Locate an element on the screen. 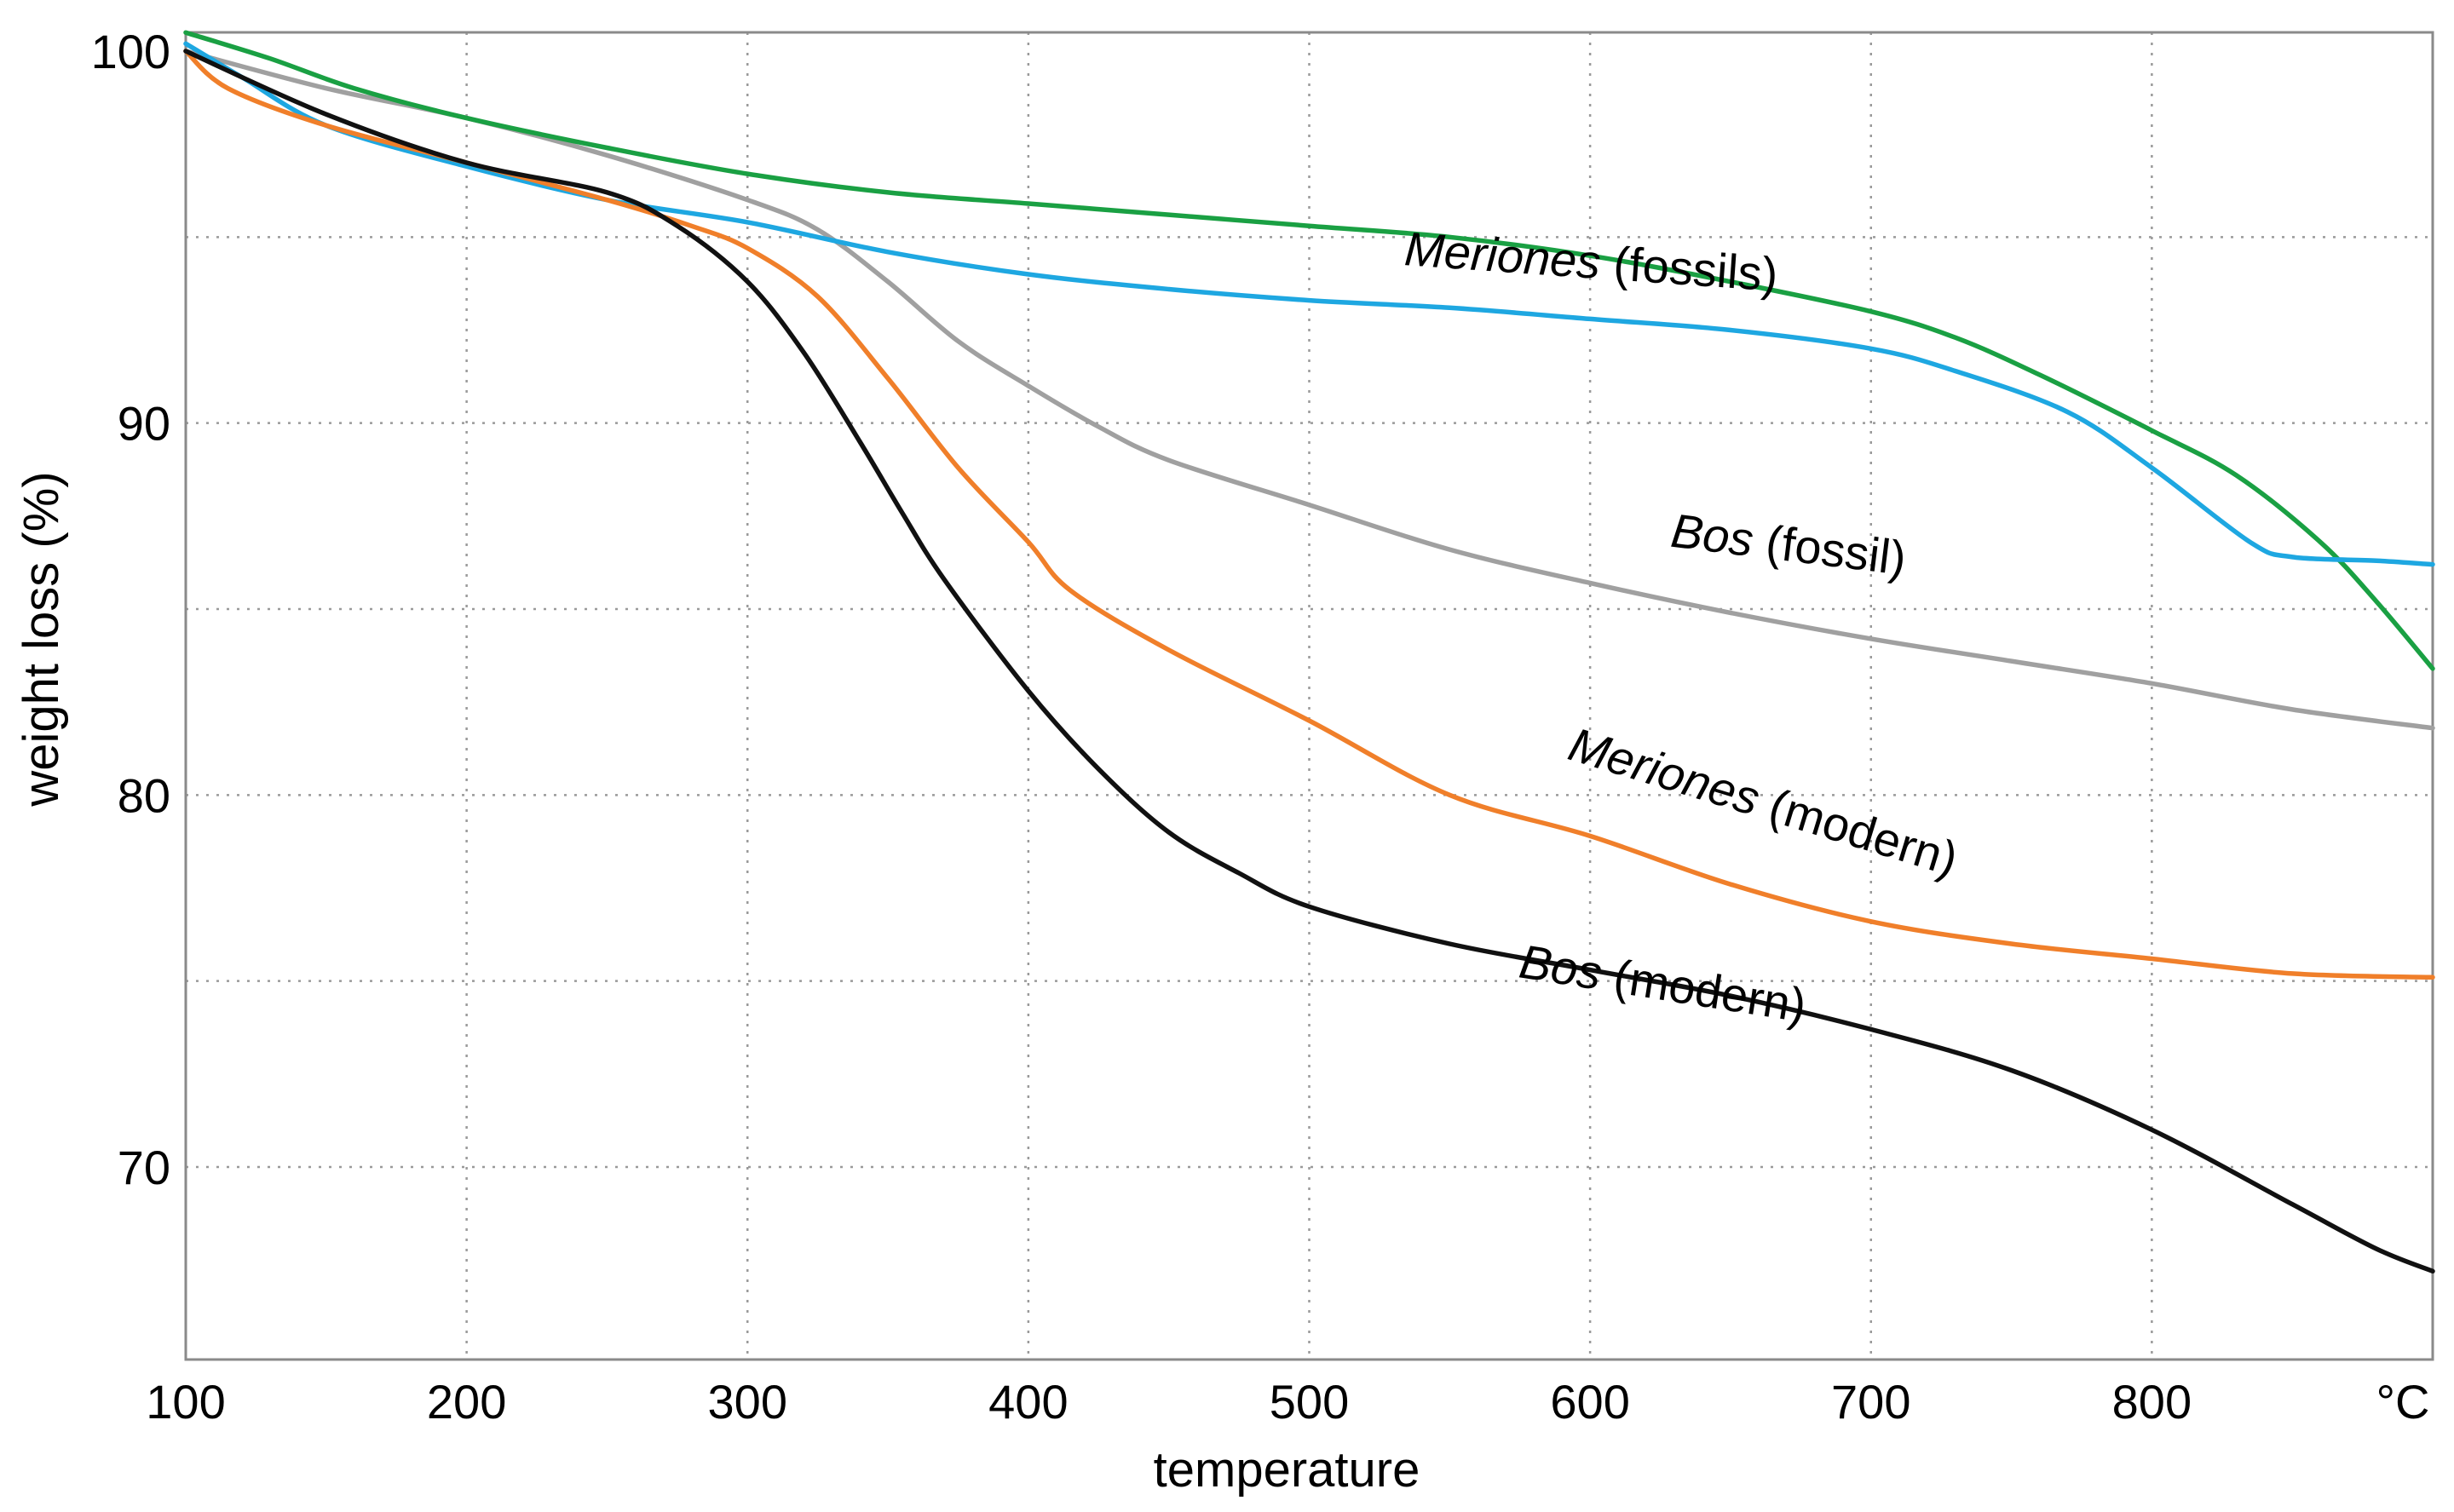  y-tick-100: 100 is located at coordinates (130, 51).